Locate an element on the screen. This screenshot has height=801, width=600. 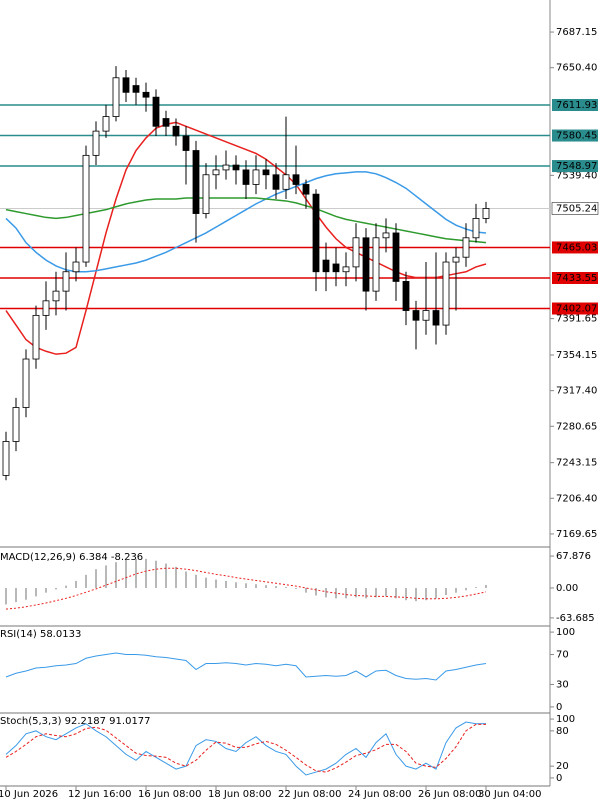
y-tick-label: 20 is located at coordinates (562, 766).